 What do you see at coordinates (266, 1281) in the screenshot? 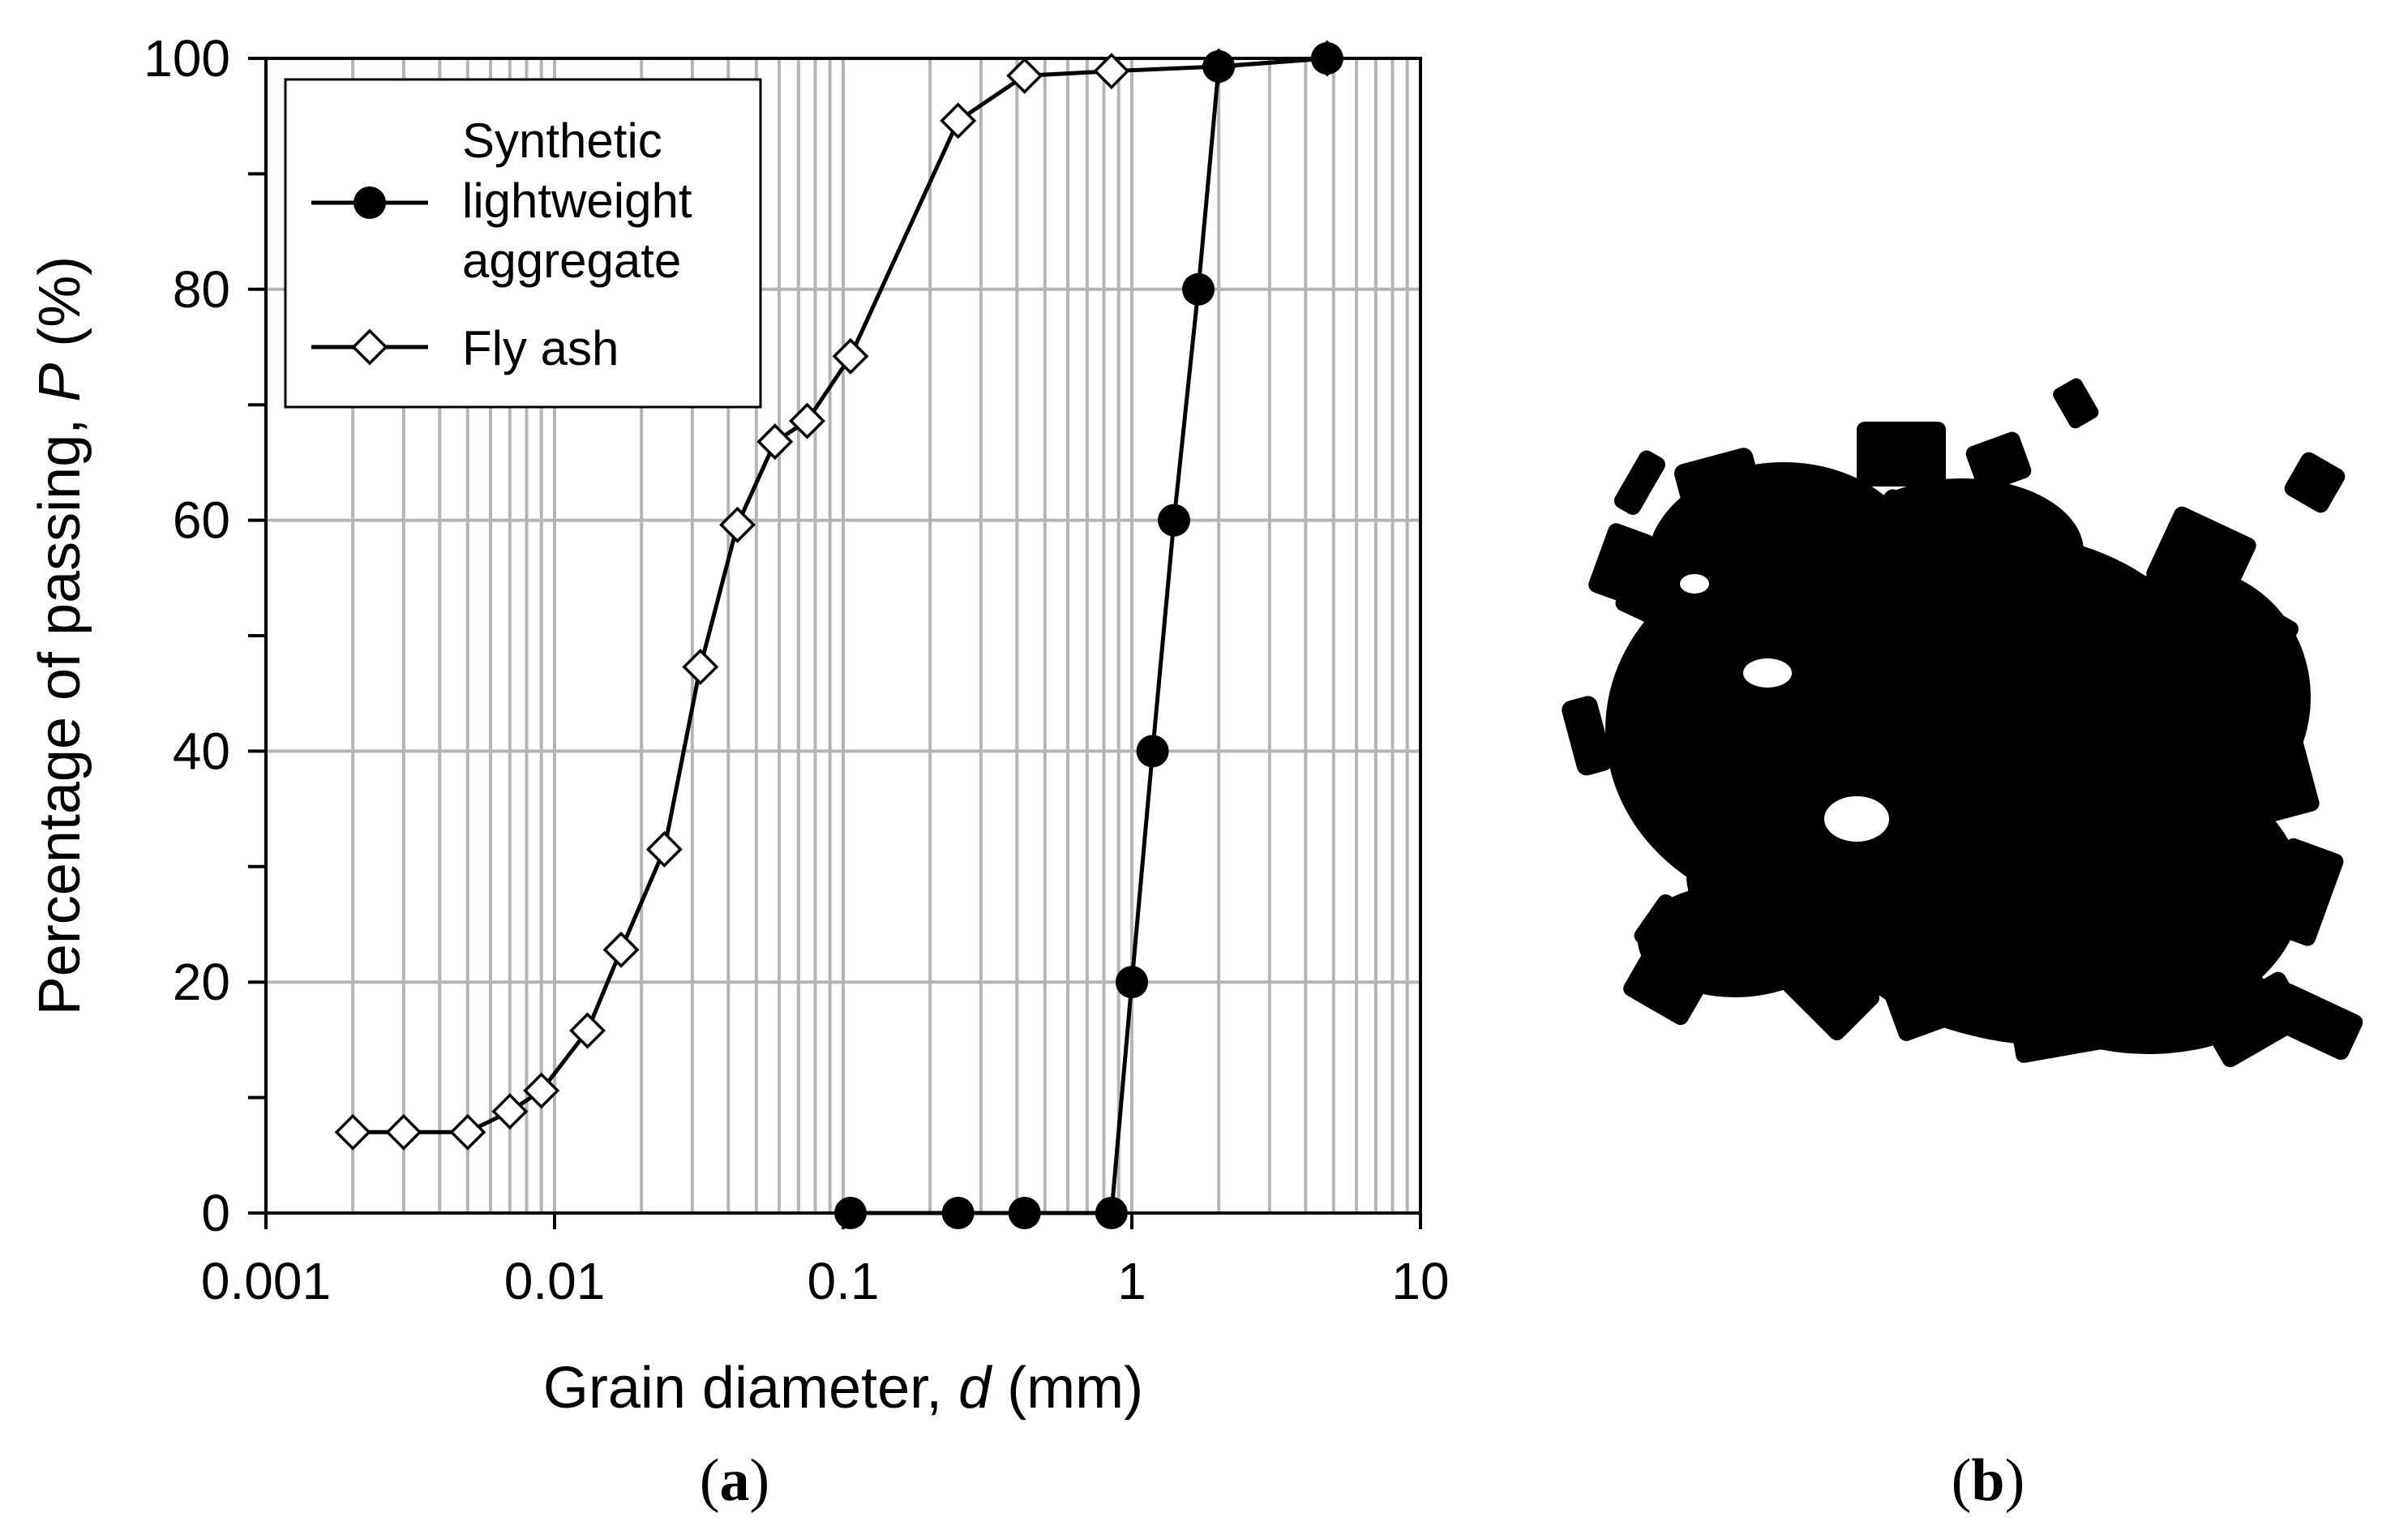
I see `x-tick-label: 0.001` at bounding box center [266, 1281].